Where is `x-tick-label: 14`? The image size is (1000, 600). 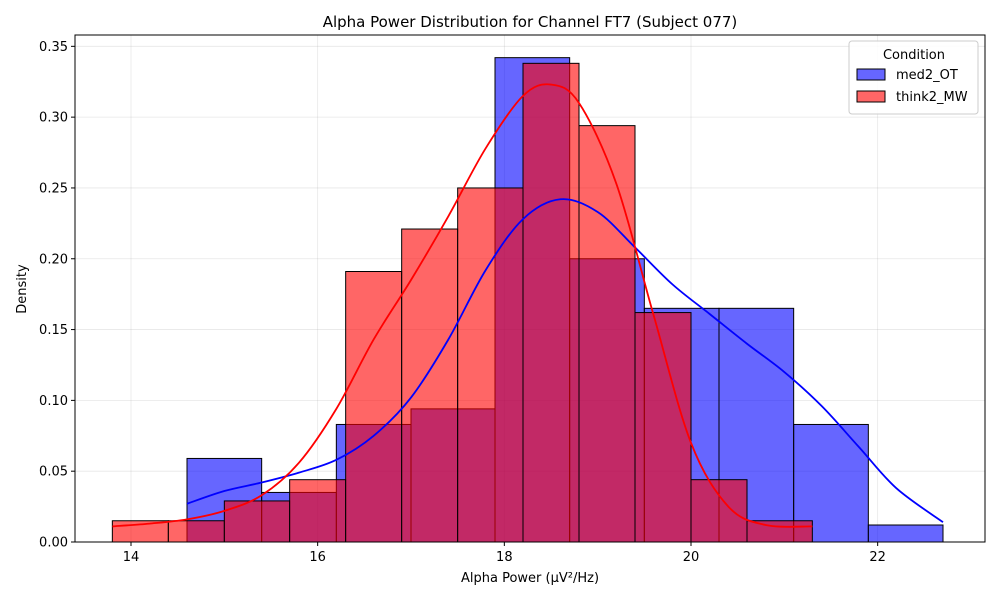 x-tick-label: 14 is located at coordinates (131, 557).